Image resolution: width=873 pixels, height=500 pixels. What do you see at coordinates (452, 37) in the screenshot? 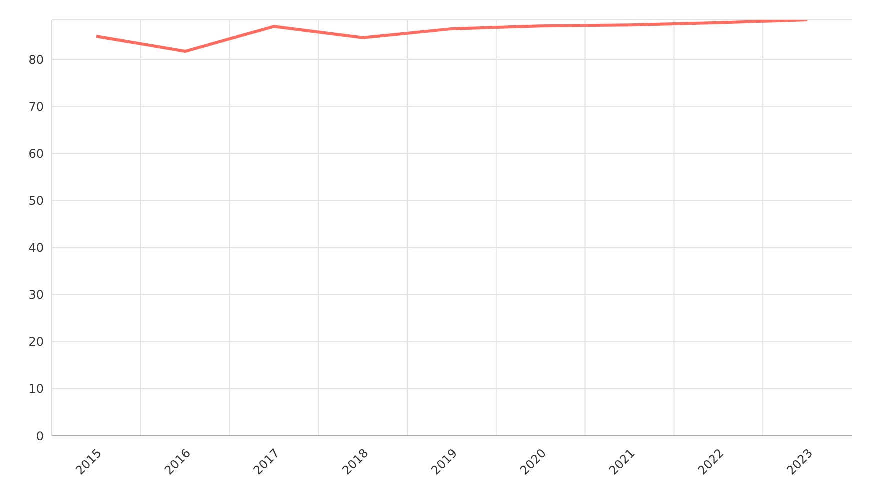
I see `line-series` at bounding box center [452, 37].